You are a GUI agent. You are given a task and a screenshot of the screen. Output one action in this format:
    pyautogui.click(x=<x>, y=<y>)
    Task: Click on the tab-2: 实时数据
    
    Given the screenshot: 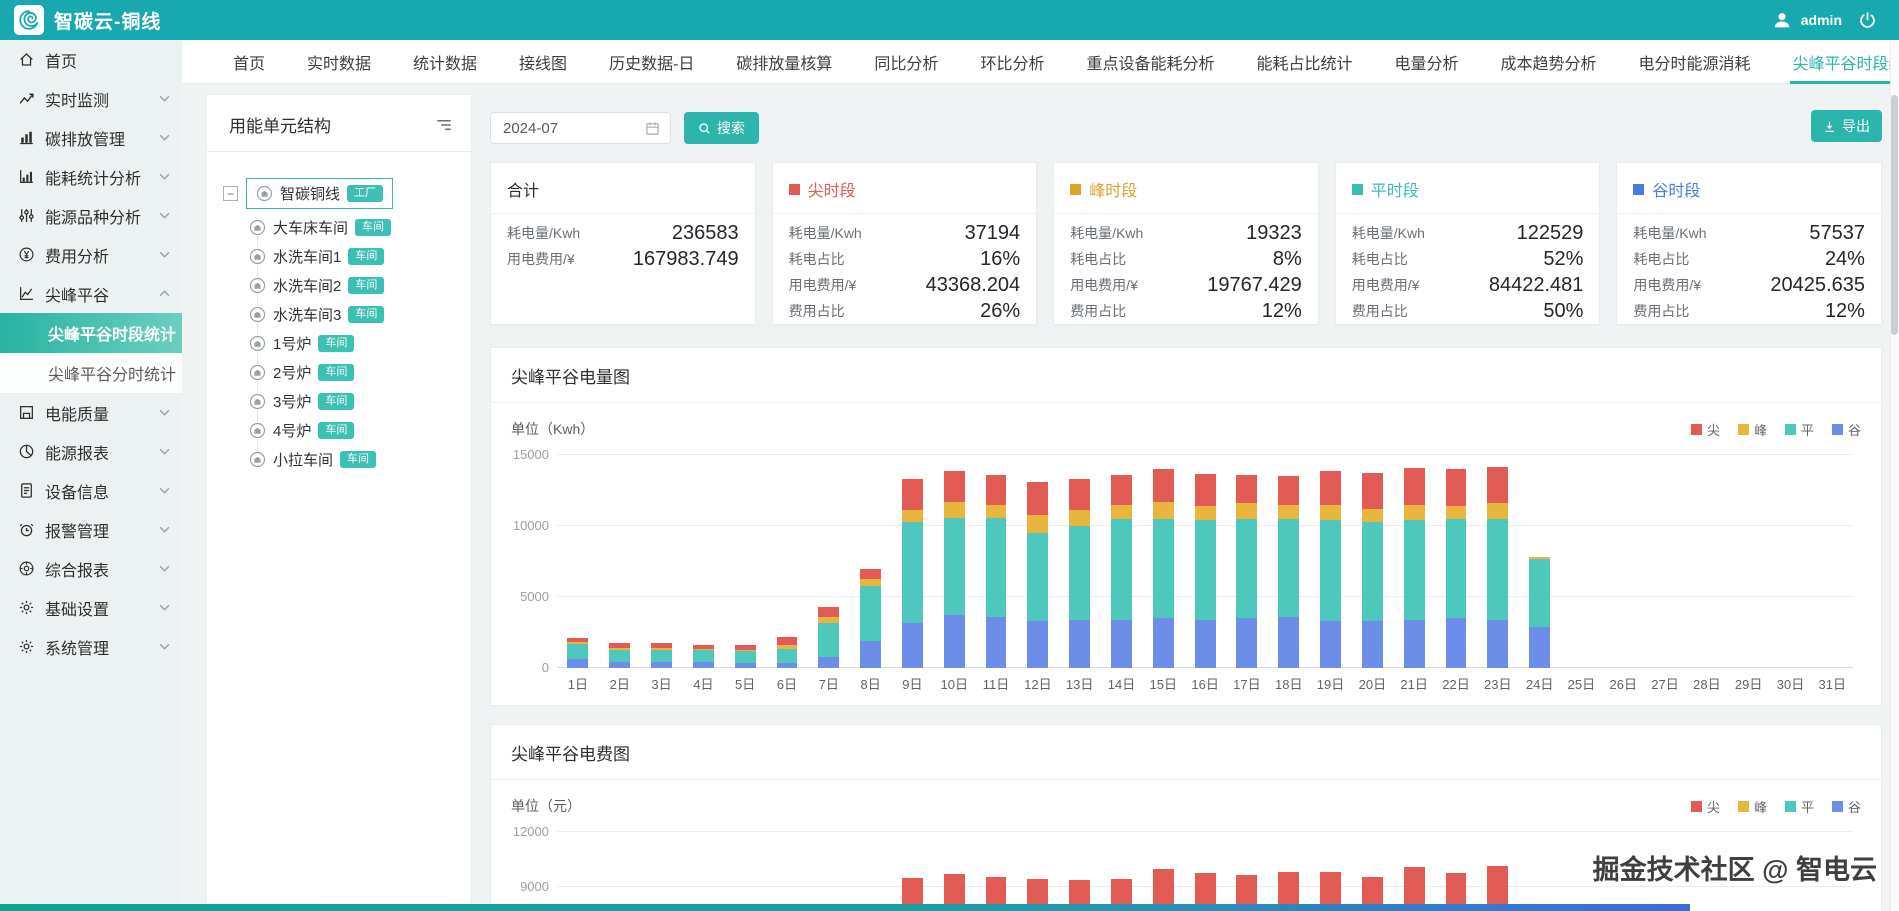 What is the action you would take?
    pyautogui.click(x=339, y=64)
    